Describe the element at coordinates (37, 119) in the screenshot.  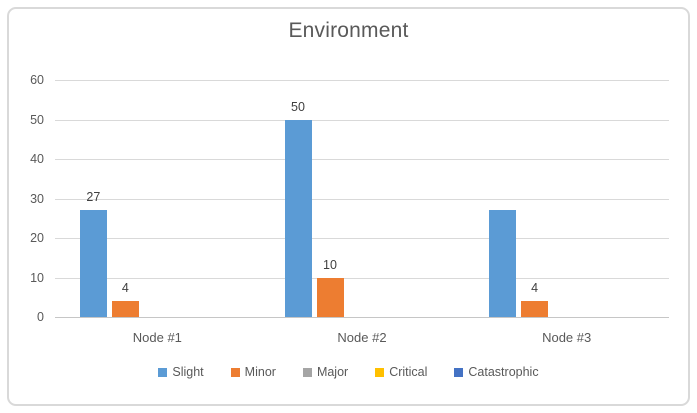
I see `y-axis-tick-label: 50` at that location.